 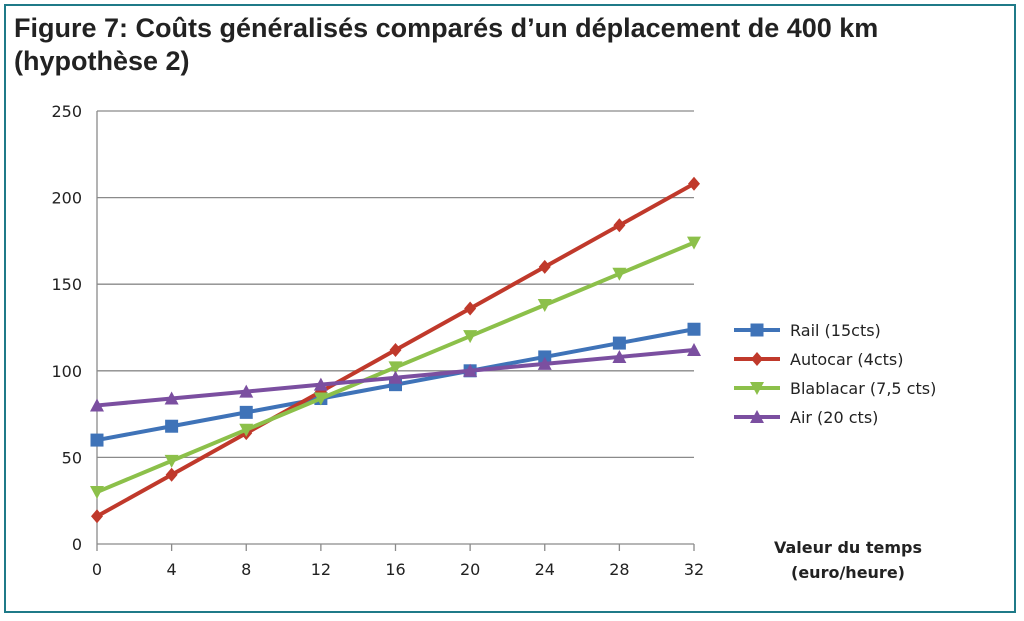 I want to click on legend-item-2: Blablacar (7,5 cts), so click(x=835, y=388).